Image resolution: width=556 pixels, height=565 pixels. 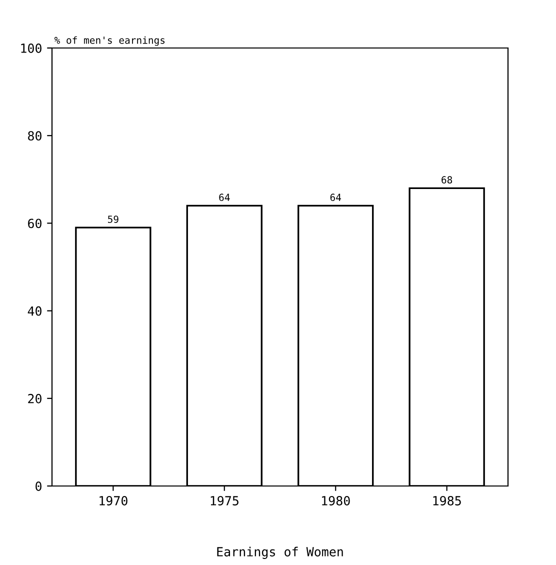 I want to click on x-tick-label: 1970, so click(x=114, y=501).